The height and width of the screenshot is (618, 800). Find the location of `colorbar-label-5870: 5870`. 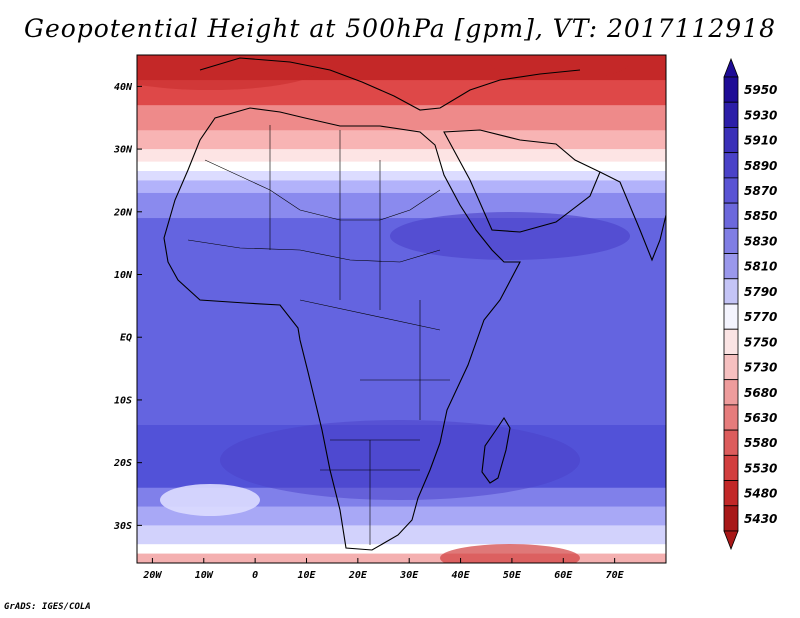

colorbar-label-5870: 5870 is located at coordinates (760, 191).